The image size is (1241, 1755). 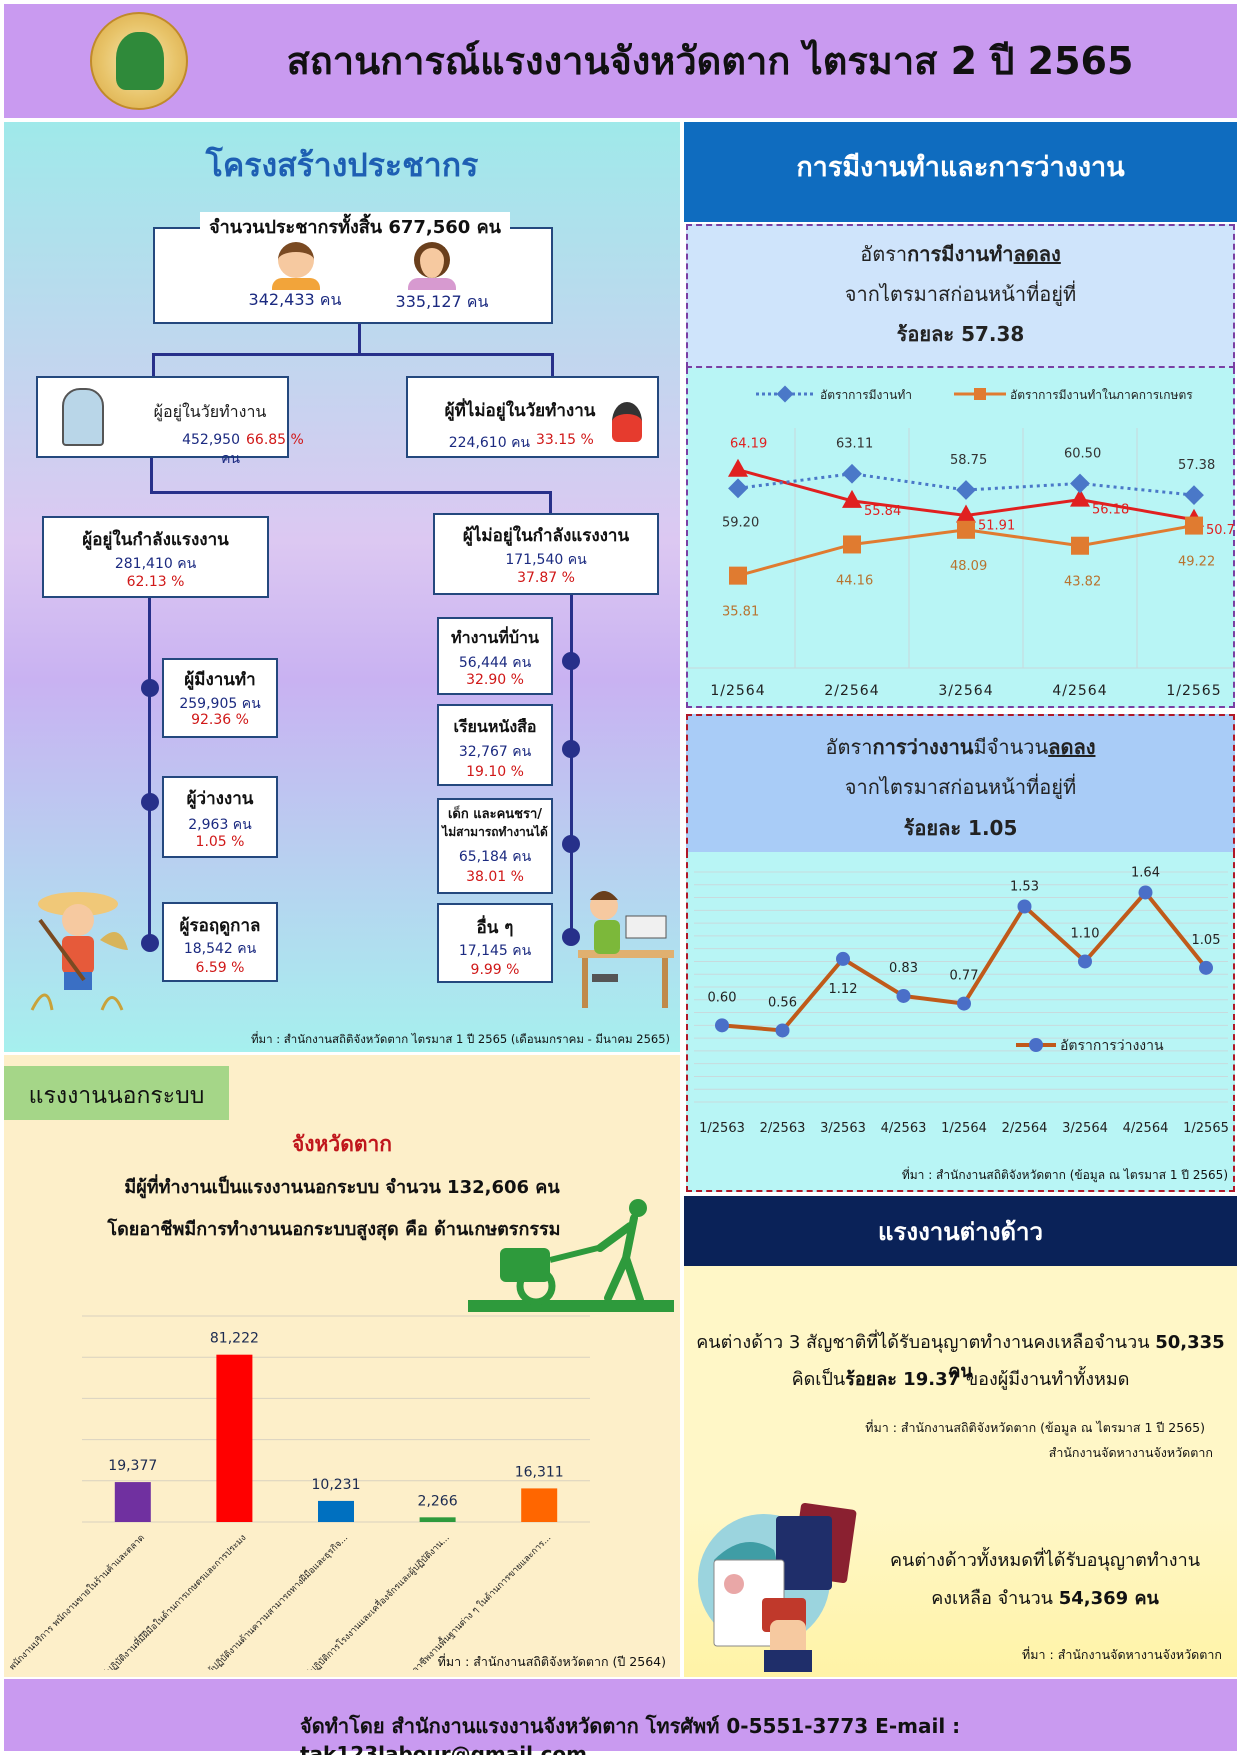 I want to click on housework-pct: 32.90 %, so click(x=495, y=680).